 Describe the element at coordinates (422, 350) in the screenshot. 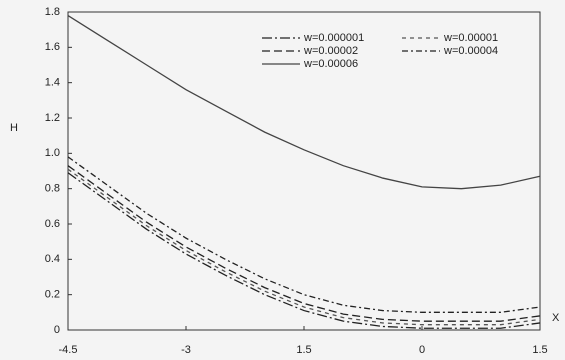

I see `x-tick-label: 0` at that location.